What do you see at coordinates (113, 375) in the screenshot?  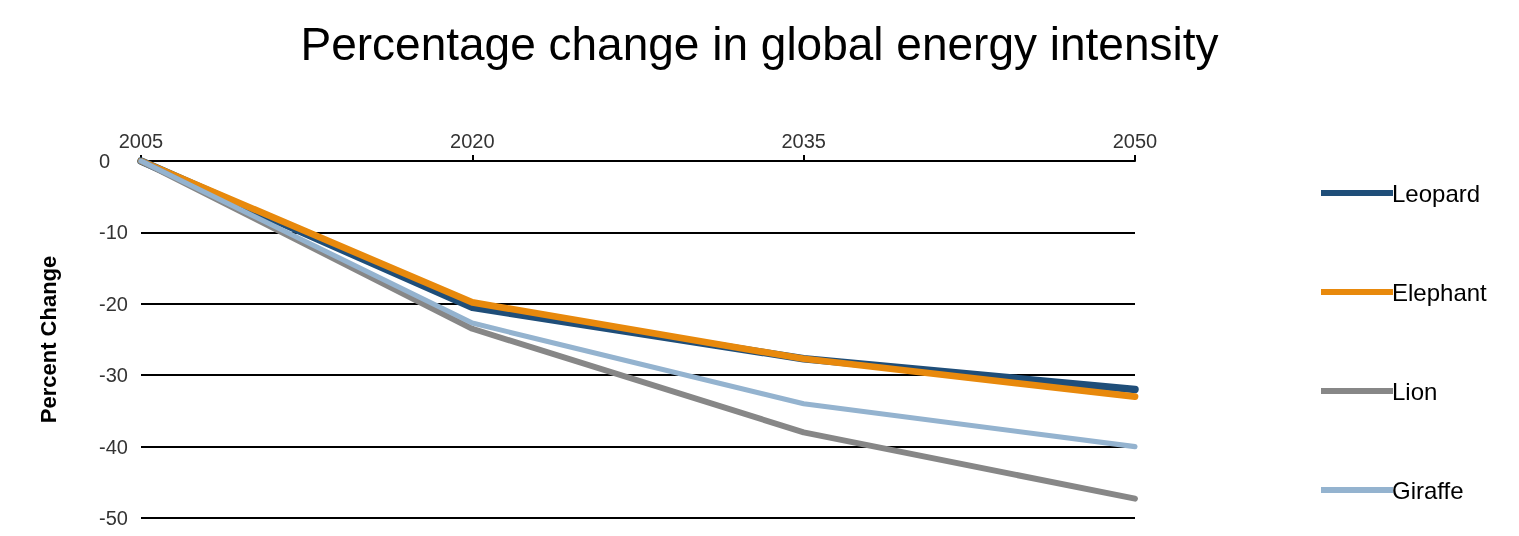 I see `y-tick-label: -30` at bounding box center [113, 375].